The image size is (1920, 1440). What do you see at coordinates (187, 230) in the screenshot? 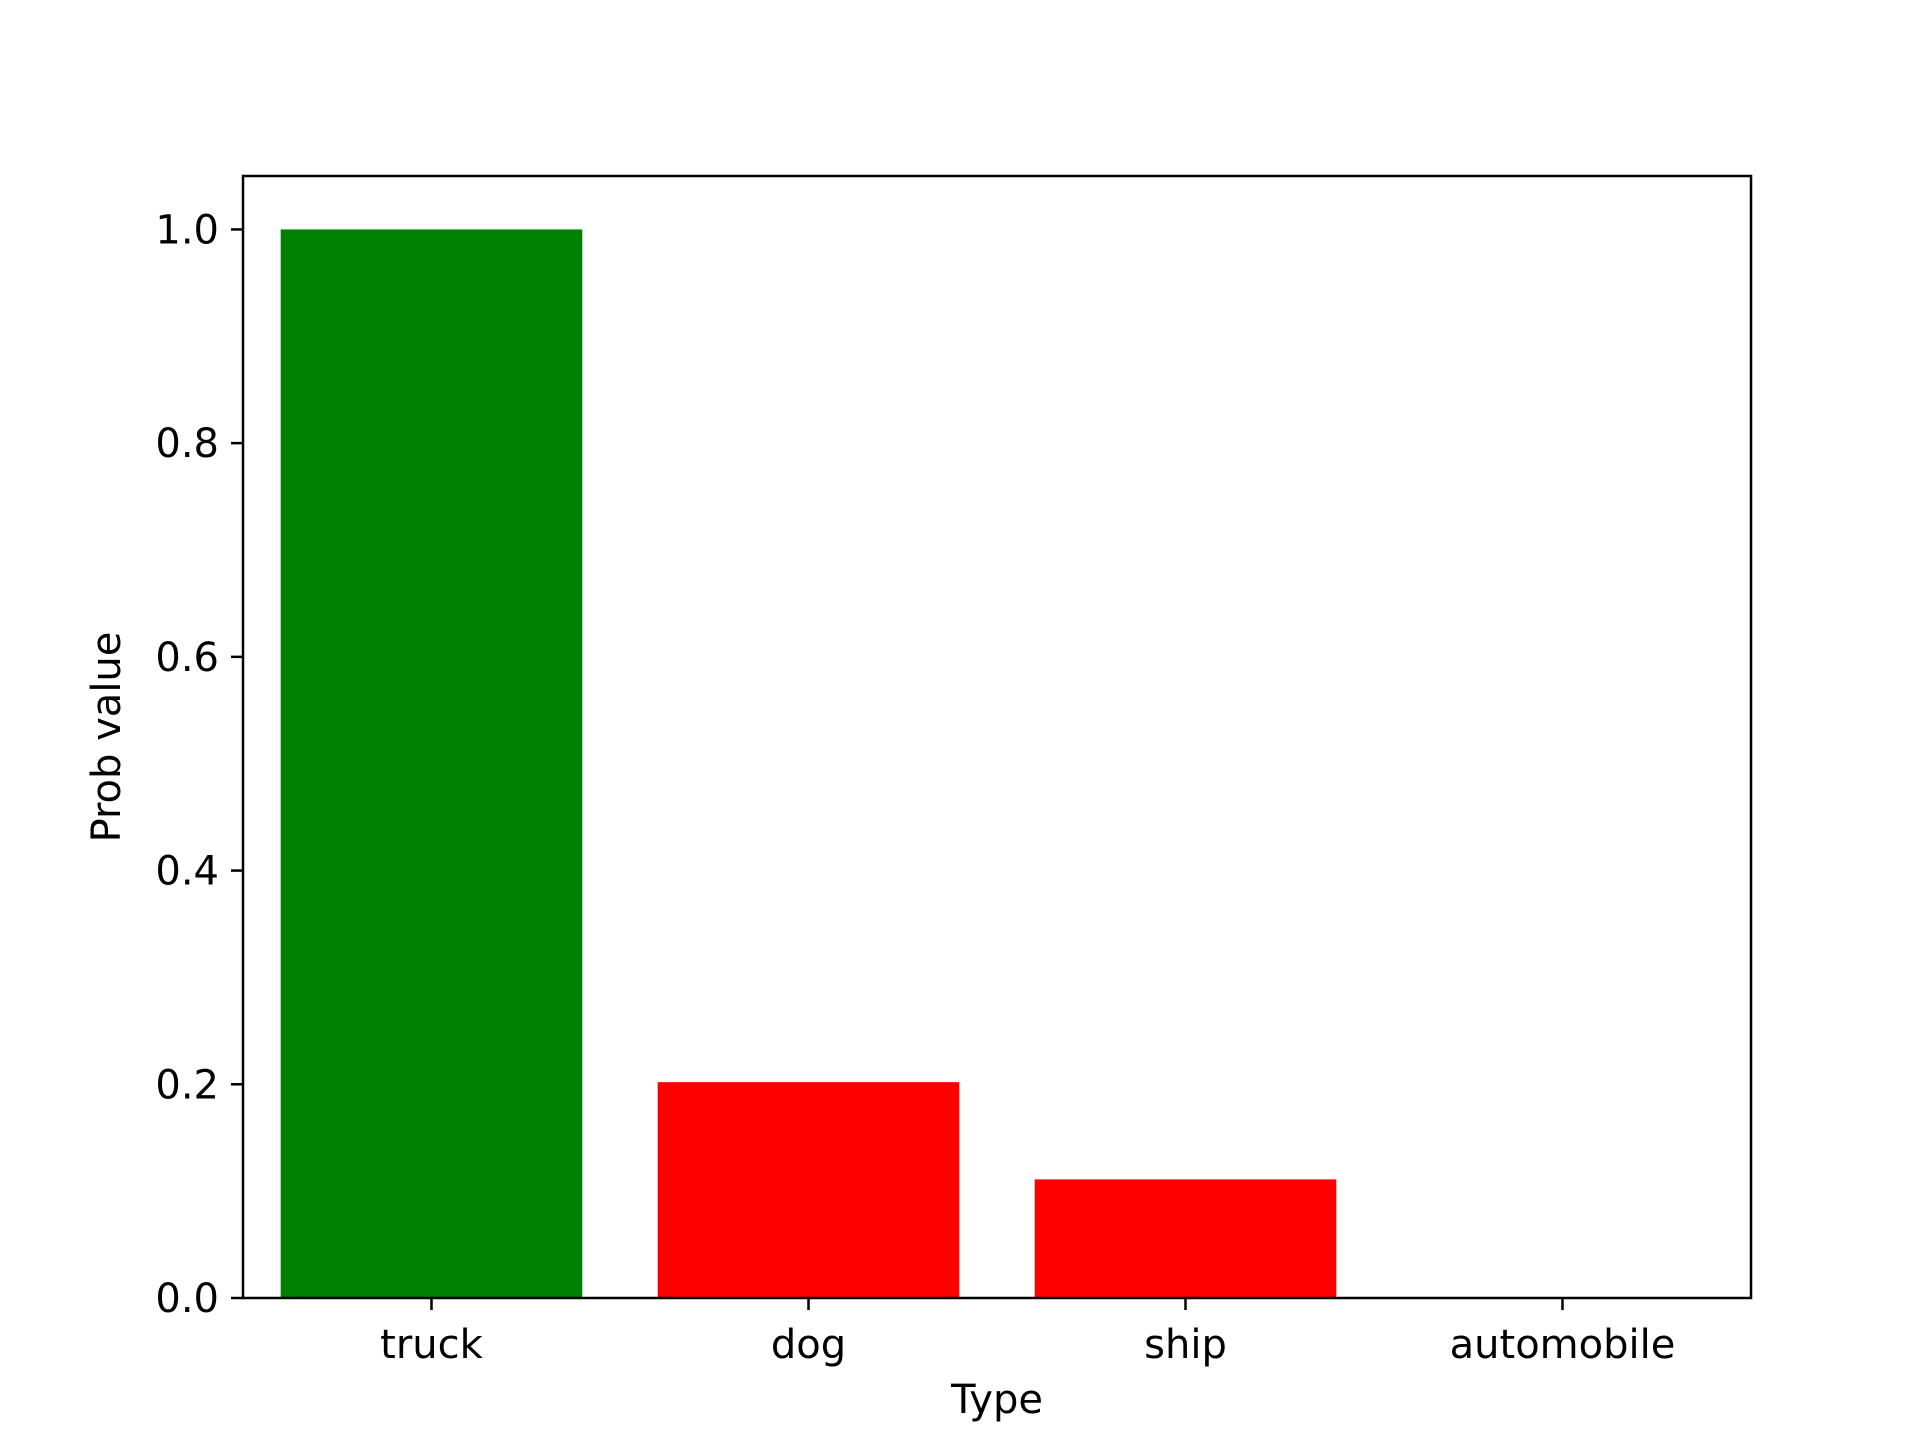
I see `y-tick-label: 1.0` at bounding box center [187, 230].